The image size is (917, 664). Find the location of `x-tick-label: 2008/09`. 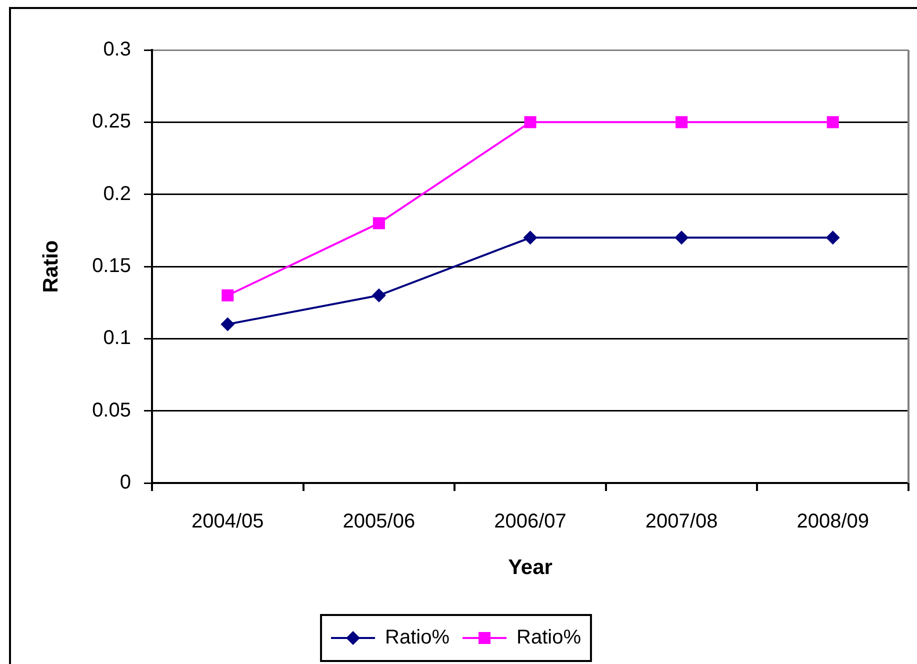

x-tick-label: 2008/09 is located at coordinates (832, 521).